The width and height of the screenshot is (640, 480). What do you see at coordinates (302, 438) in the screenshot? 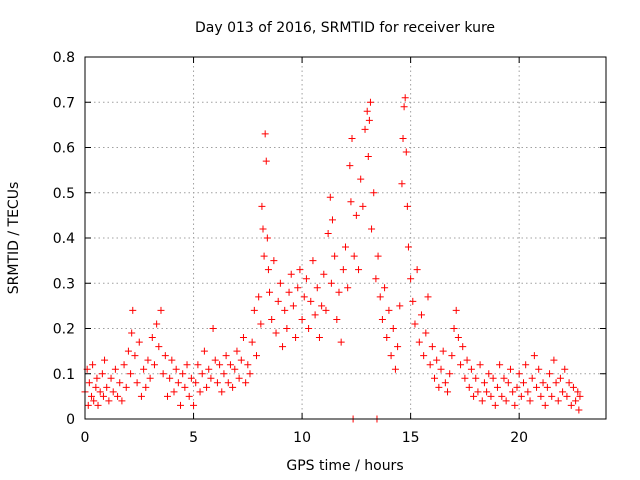
I see `x-tick-label: 10` at bounding box center [302, 438].